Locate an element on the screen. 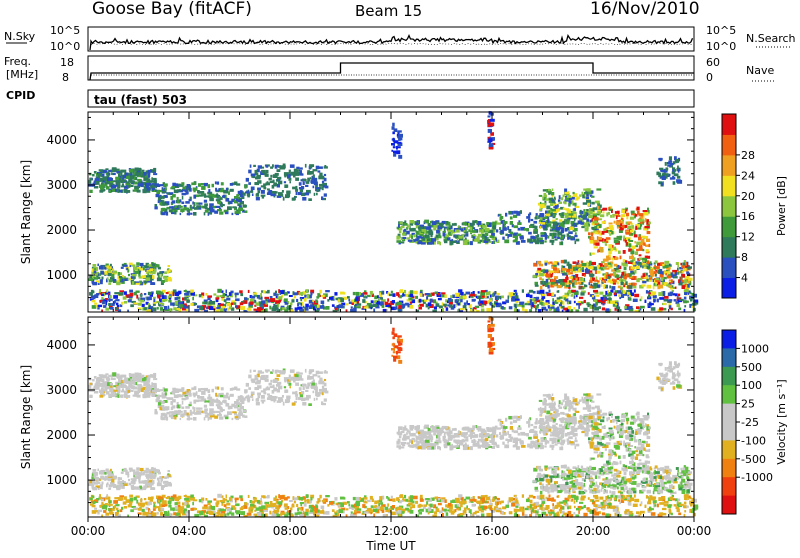 The width and height of the screenshot is (800, 558). power-colorbar-segment is located at coordinates (729, 144).